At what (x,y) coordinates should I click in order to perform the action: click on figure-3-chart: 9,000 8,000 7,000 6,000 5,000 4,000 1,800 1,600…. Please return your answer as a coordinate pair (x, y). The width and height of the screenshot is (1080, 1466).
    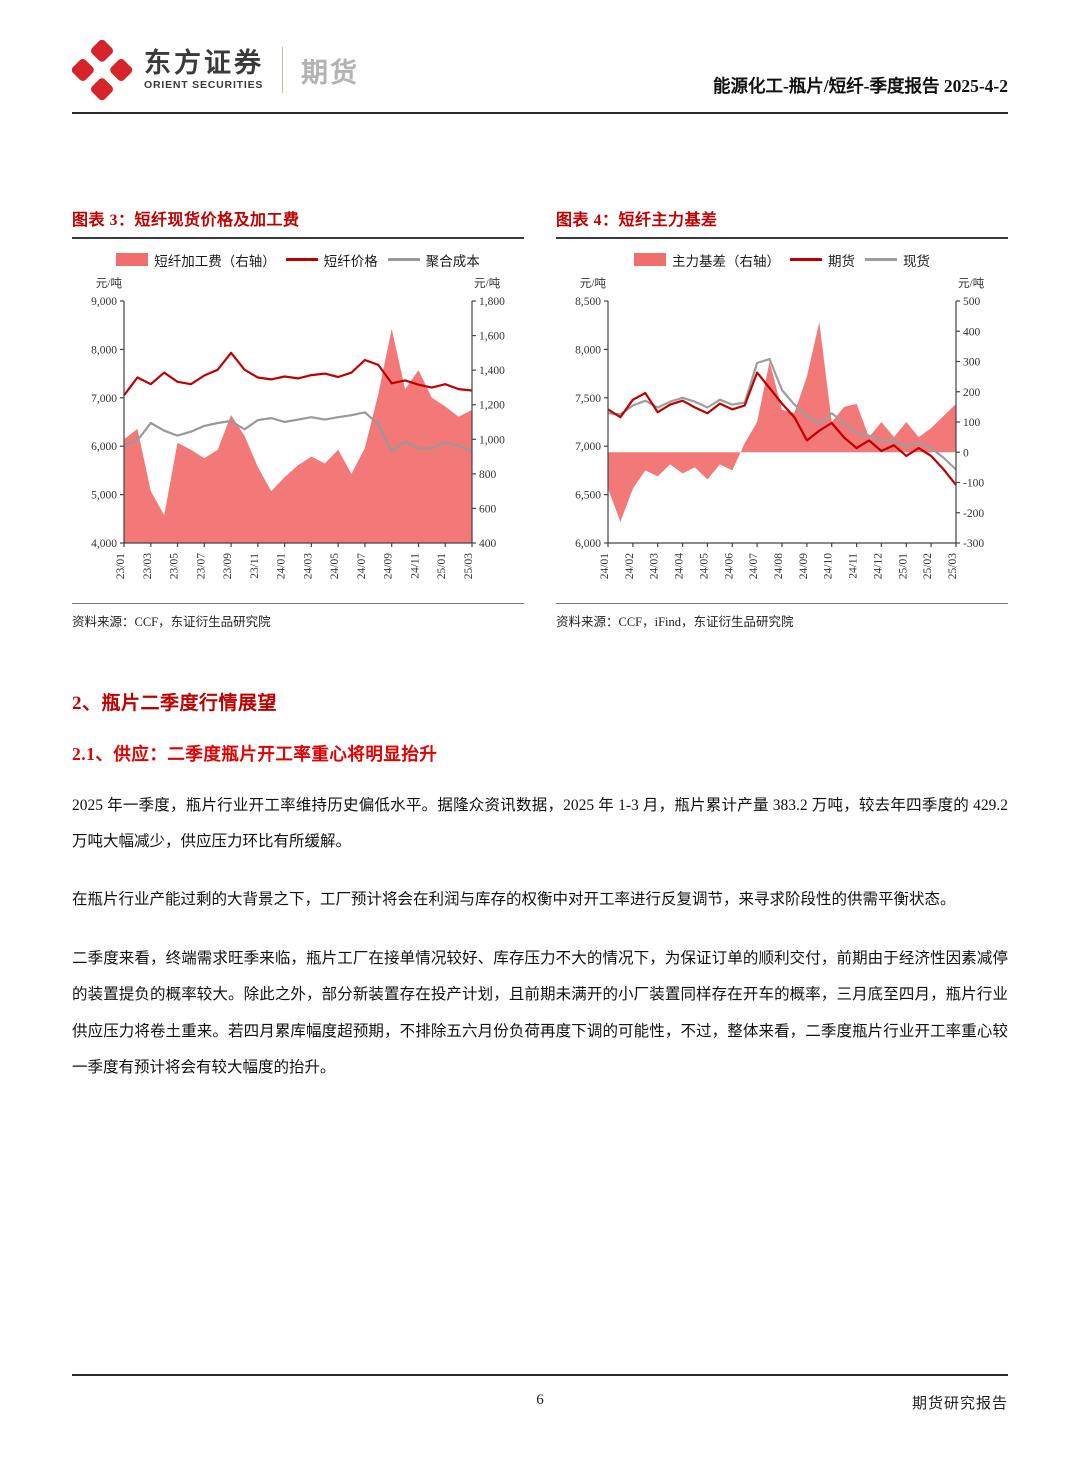
    Looking at the image, I should click on (298, 436).